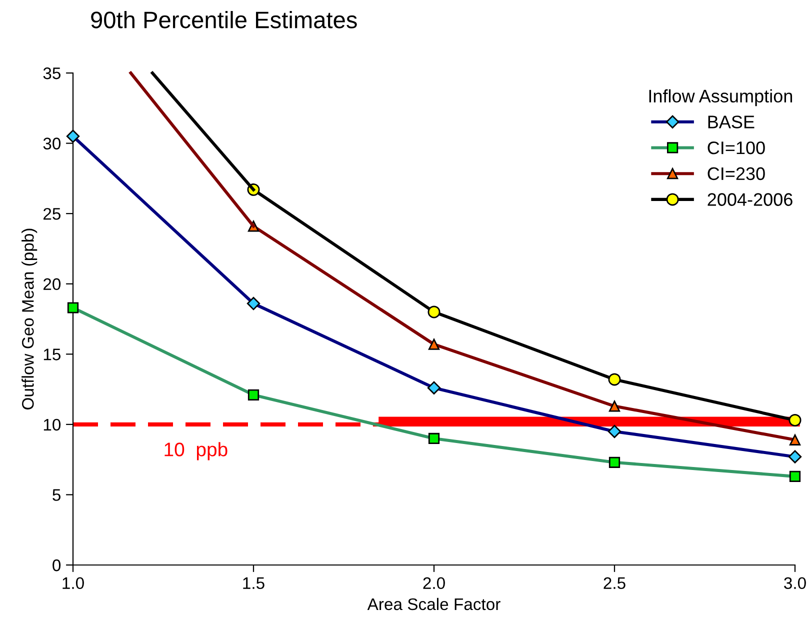  What do you see at coordinates (731, 122) in the screenshot?
I see `legend-label: BASE` at bounding box center [731, 122].